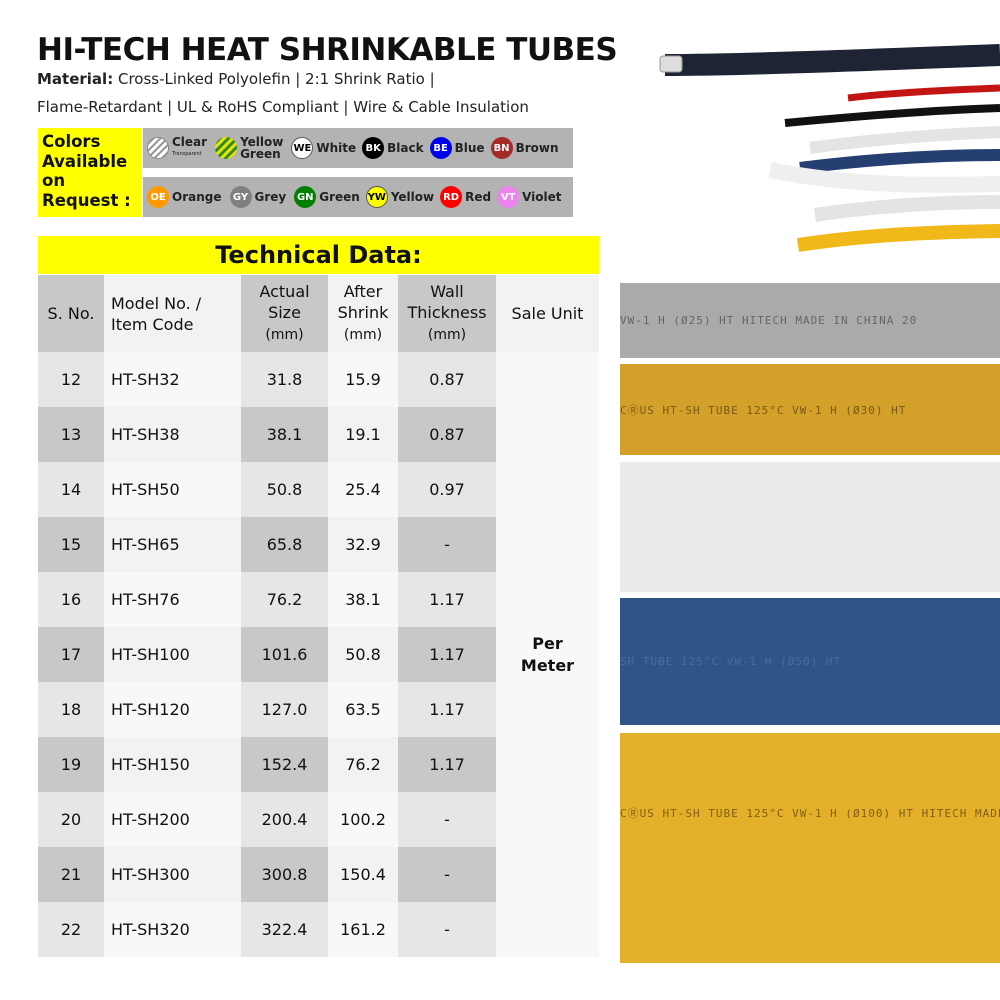 This screenshot has width=1000, height=1000. I want to click on table-cell: 14, so click(71, 489).